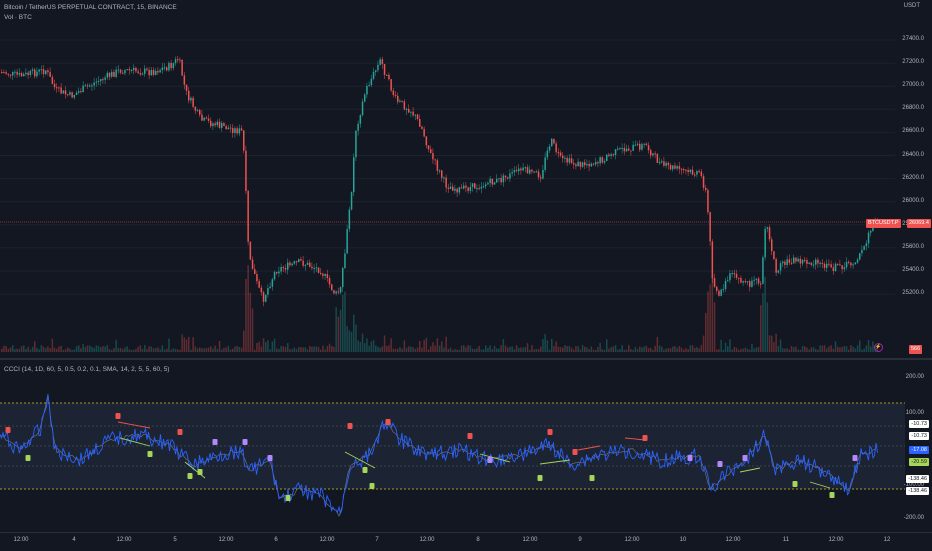  I want to click on last-price-badge: 26069.4, so click(919, 223).